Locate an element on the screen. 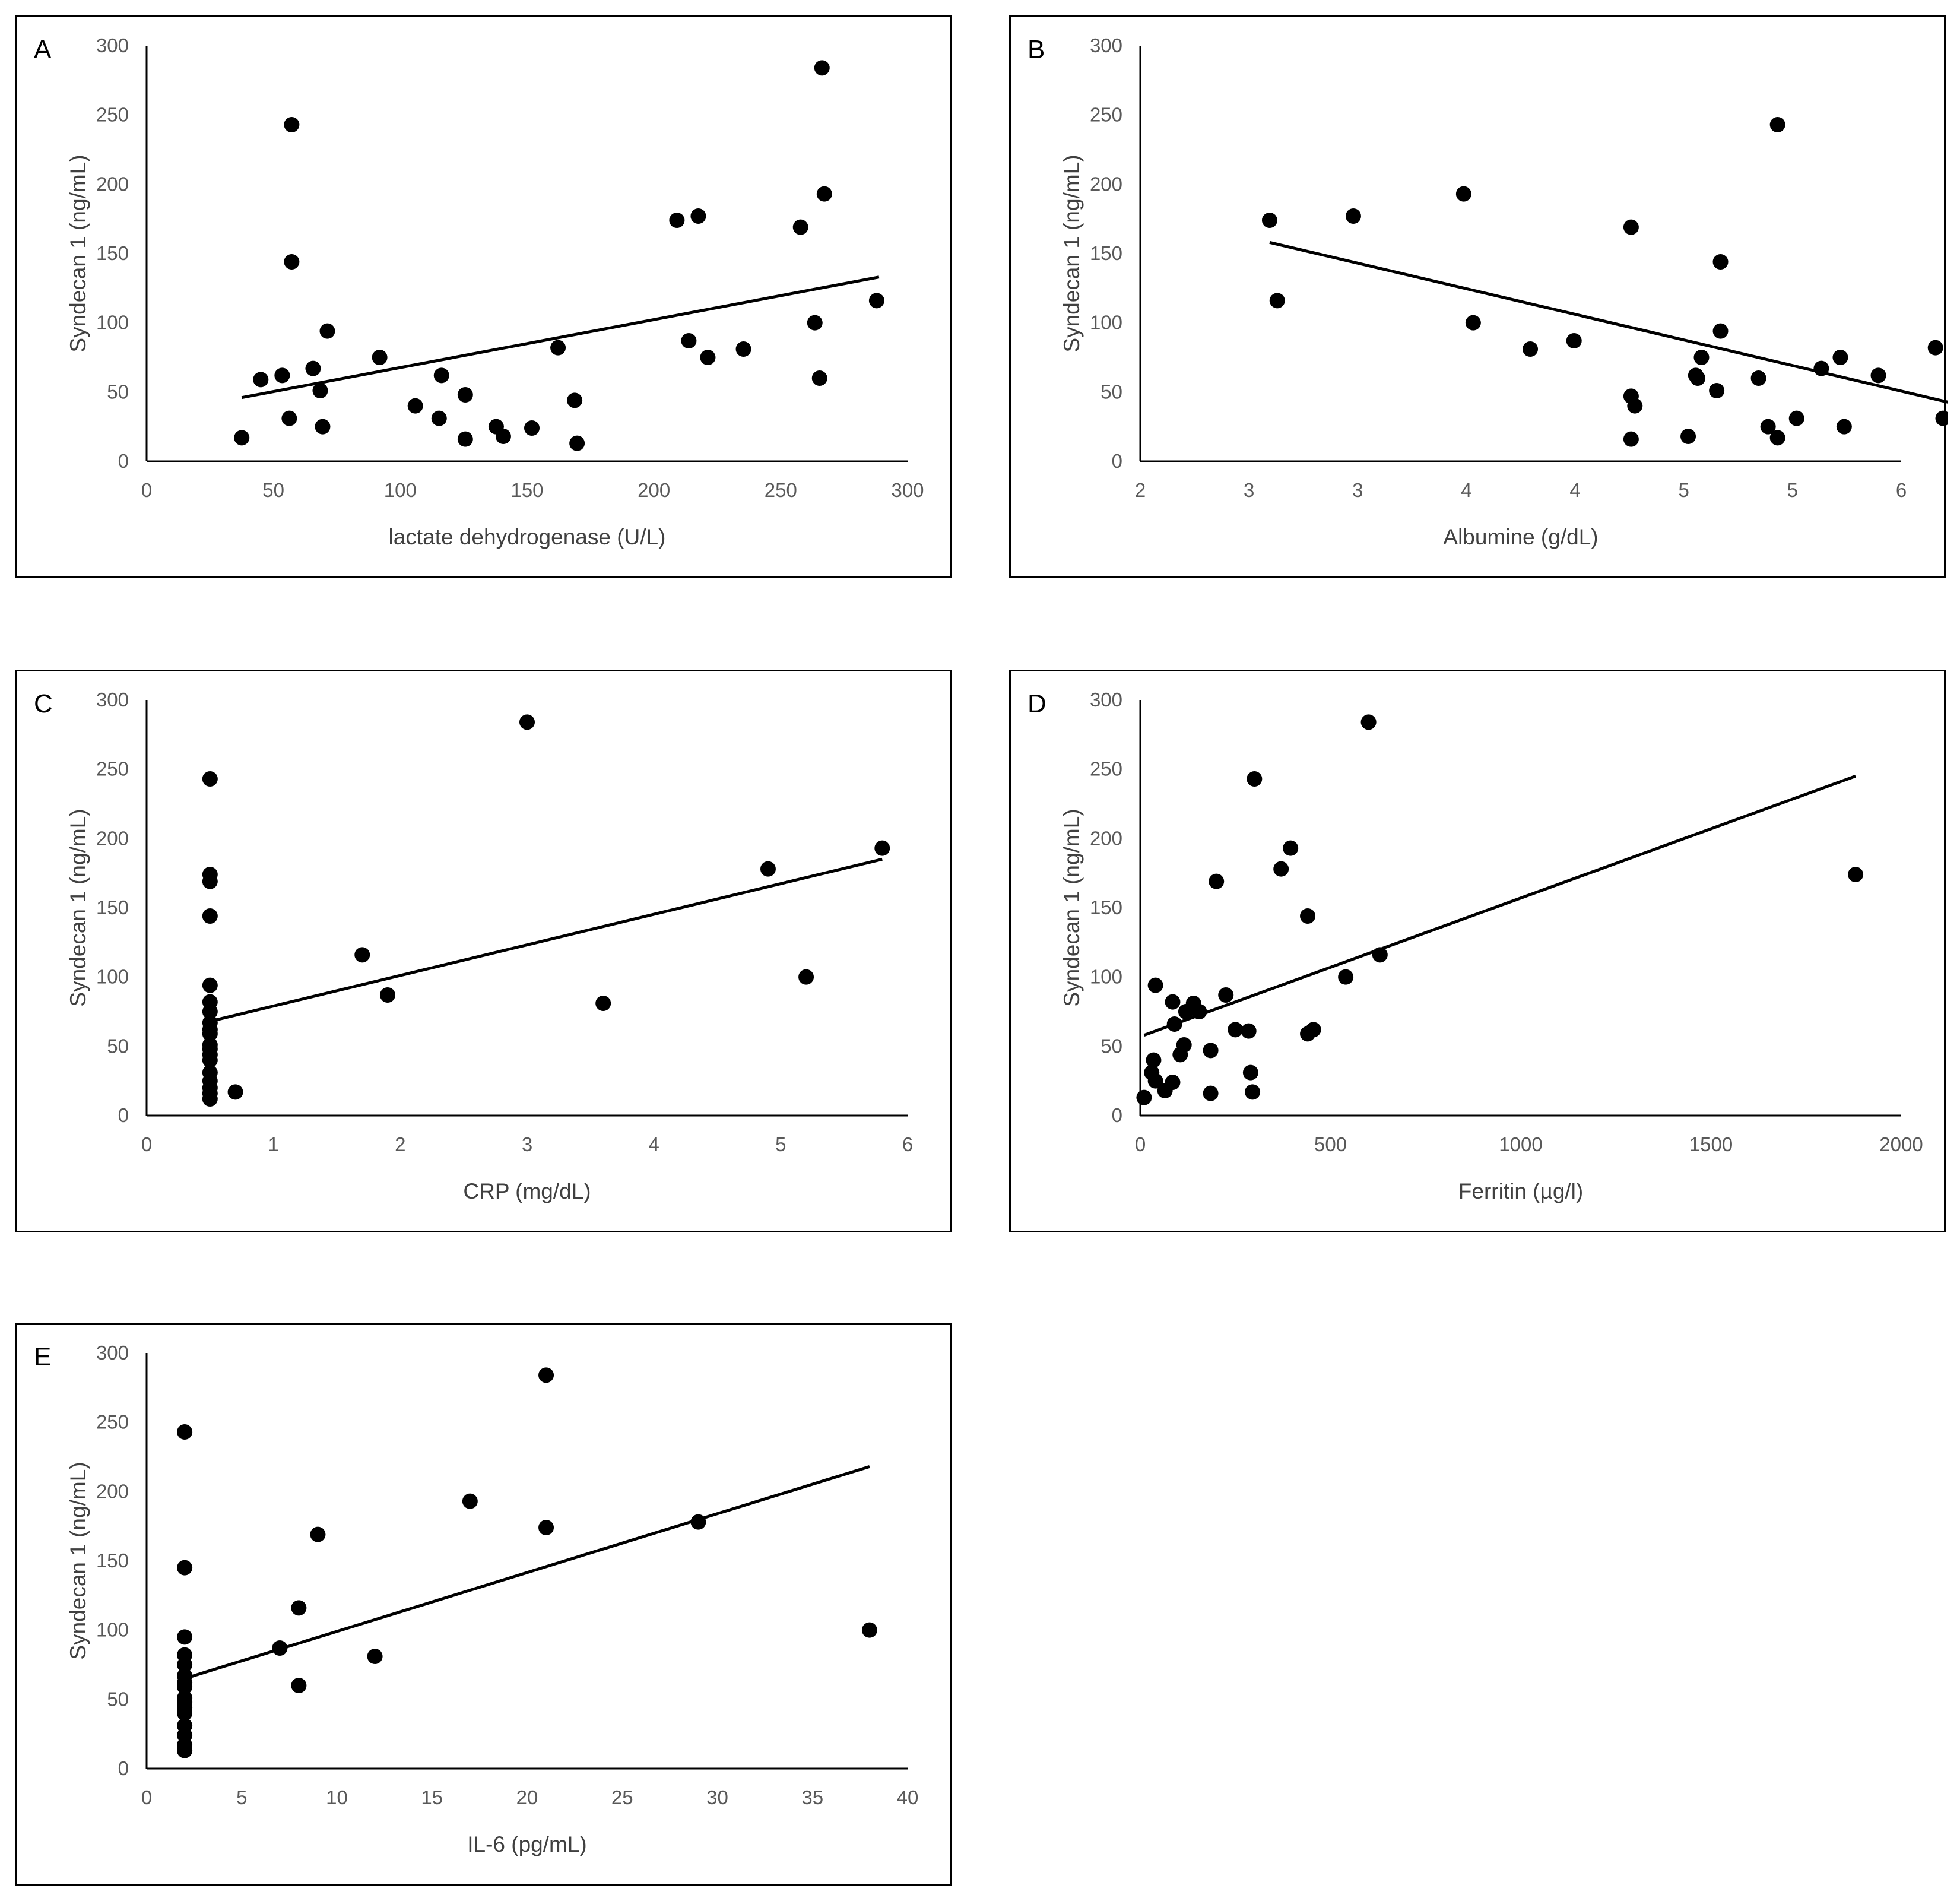 This screenshot has width=1960, height=1898. x-tick-label: 25 is located at coordinates (622, 1797).